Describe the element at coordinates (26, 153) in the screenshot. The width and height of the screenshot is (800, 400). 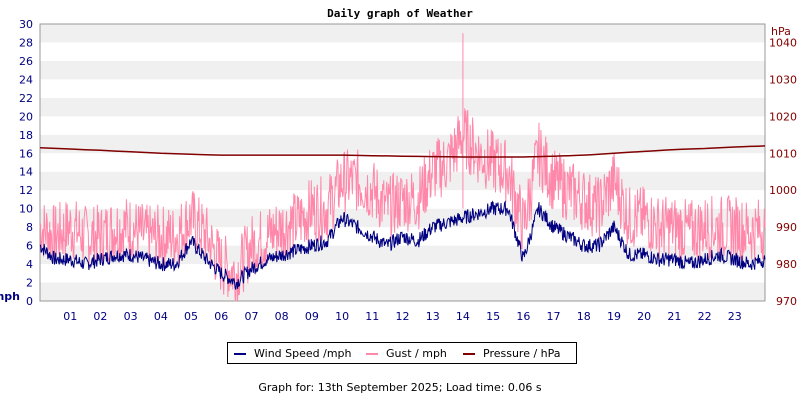
I see `left-tick-label: 16` at that location.